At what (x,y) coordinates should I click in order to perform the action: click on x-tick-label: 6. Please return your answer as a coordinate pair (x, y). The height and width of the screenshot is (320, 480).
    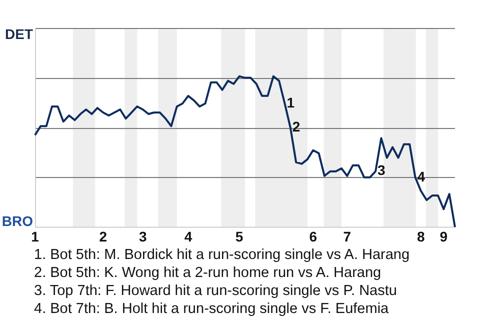
    Looking at the image, I should click on (313, 236).